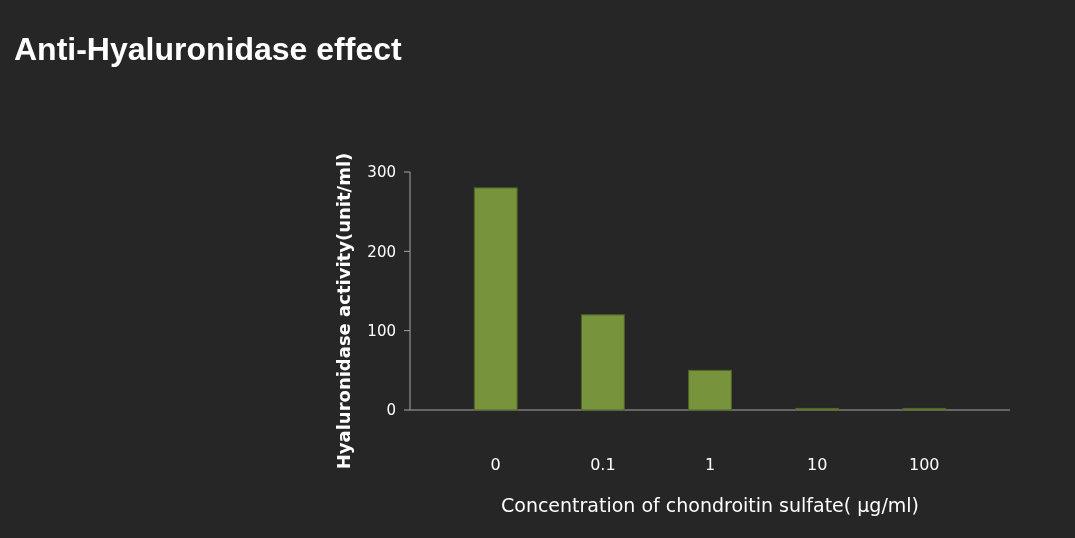 The height and width of the screenshot is (538, 1075). I want to click on chart-title: Anti-Hyaluronidase effect, so click(208, 49).